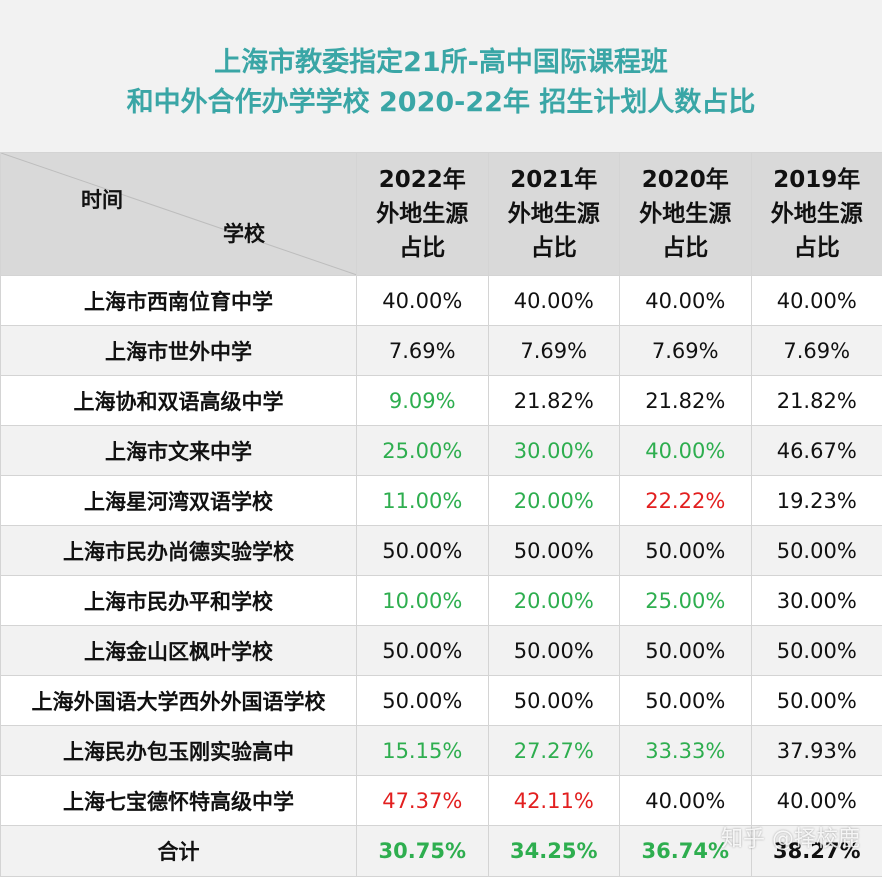  Describe the element at coordinates (422, 180) in the screenshot. I see `column-header-line: 2022年` at that location.